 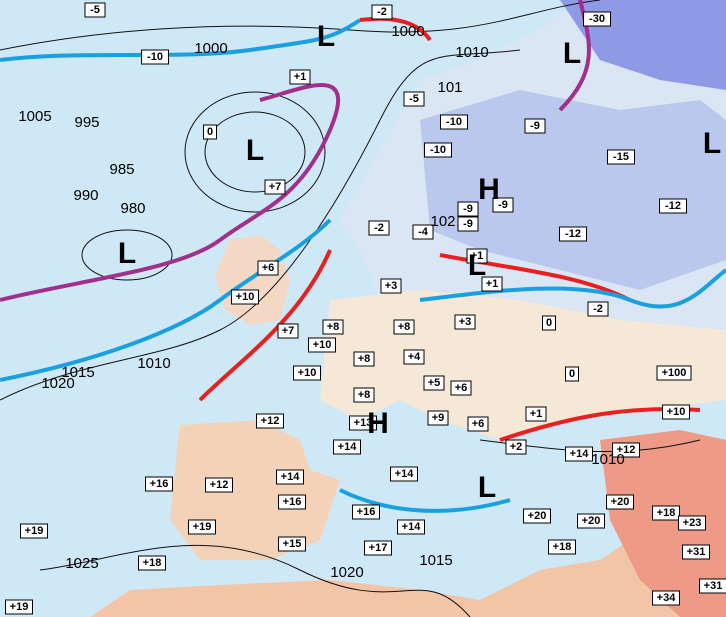 What do you see at coordinates (132, 208) in the screenshot?
I see `isobar-label: 980` at bounding box center [132, 208].